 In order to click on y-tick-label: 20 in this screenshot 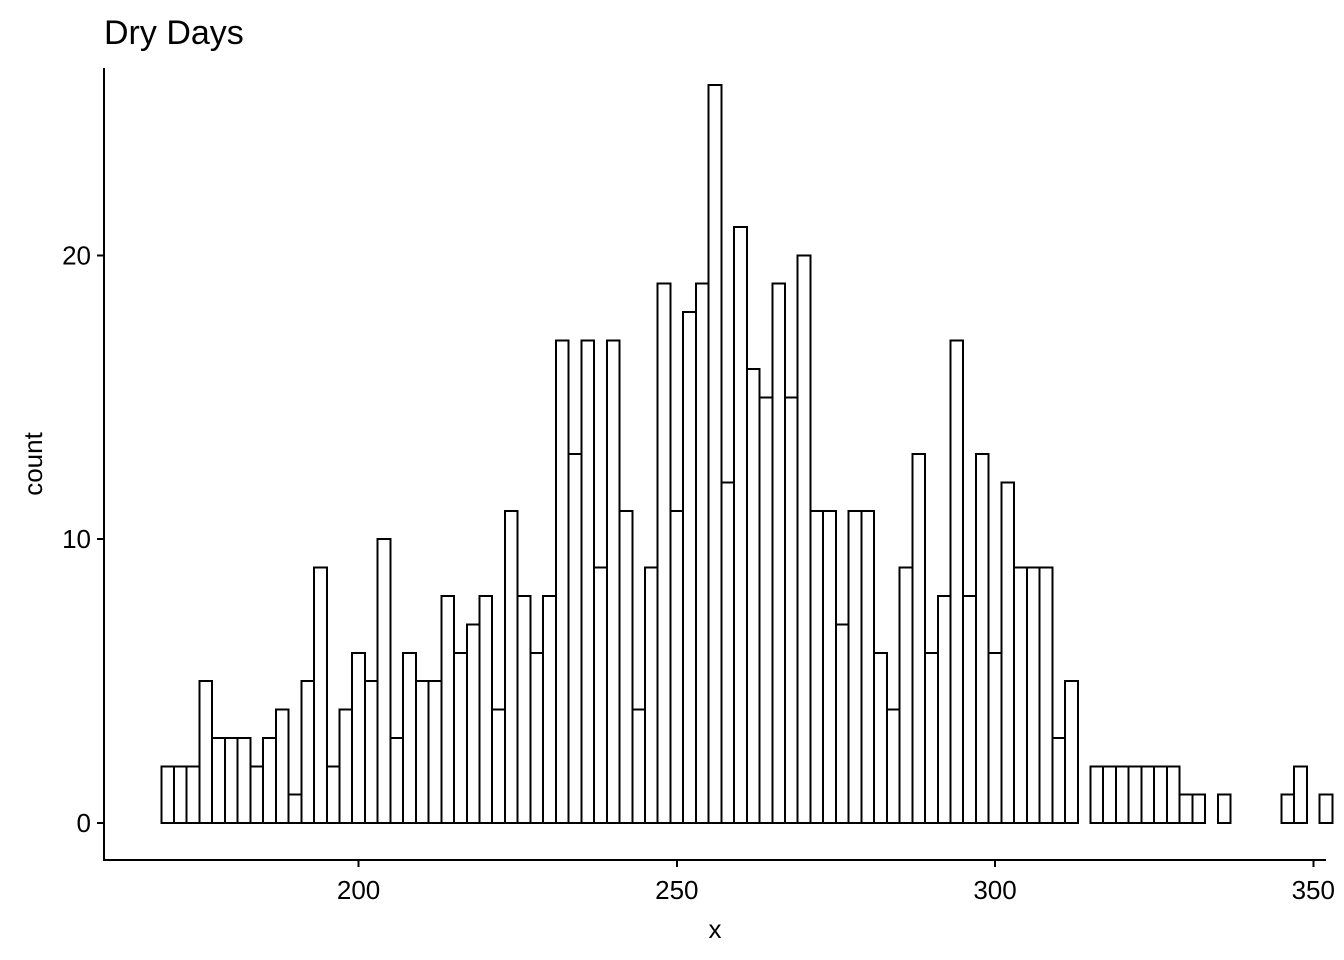, I will do `click(76, 255)`.